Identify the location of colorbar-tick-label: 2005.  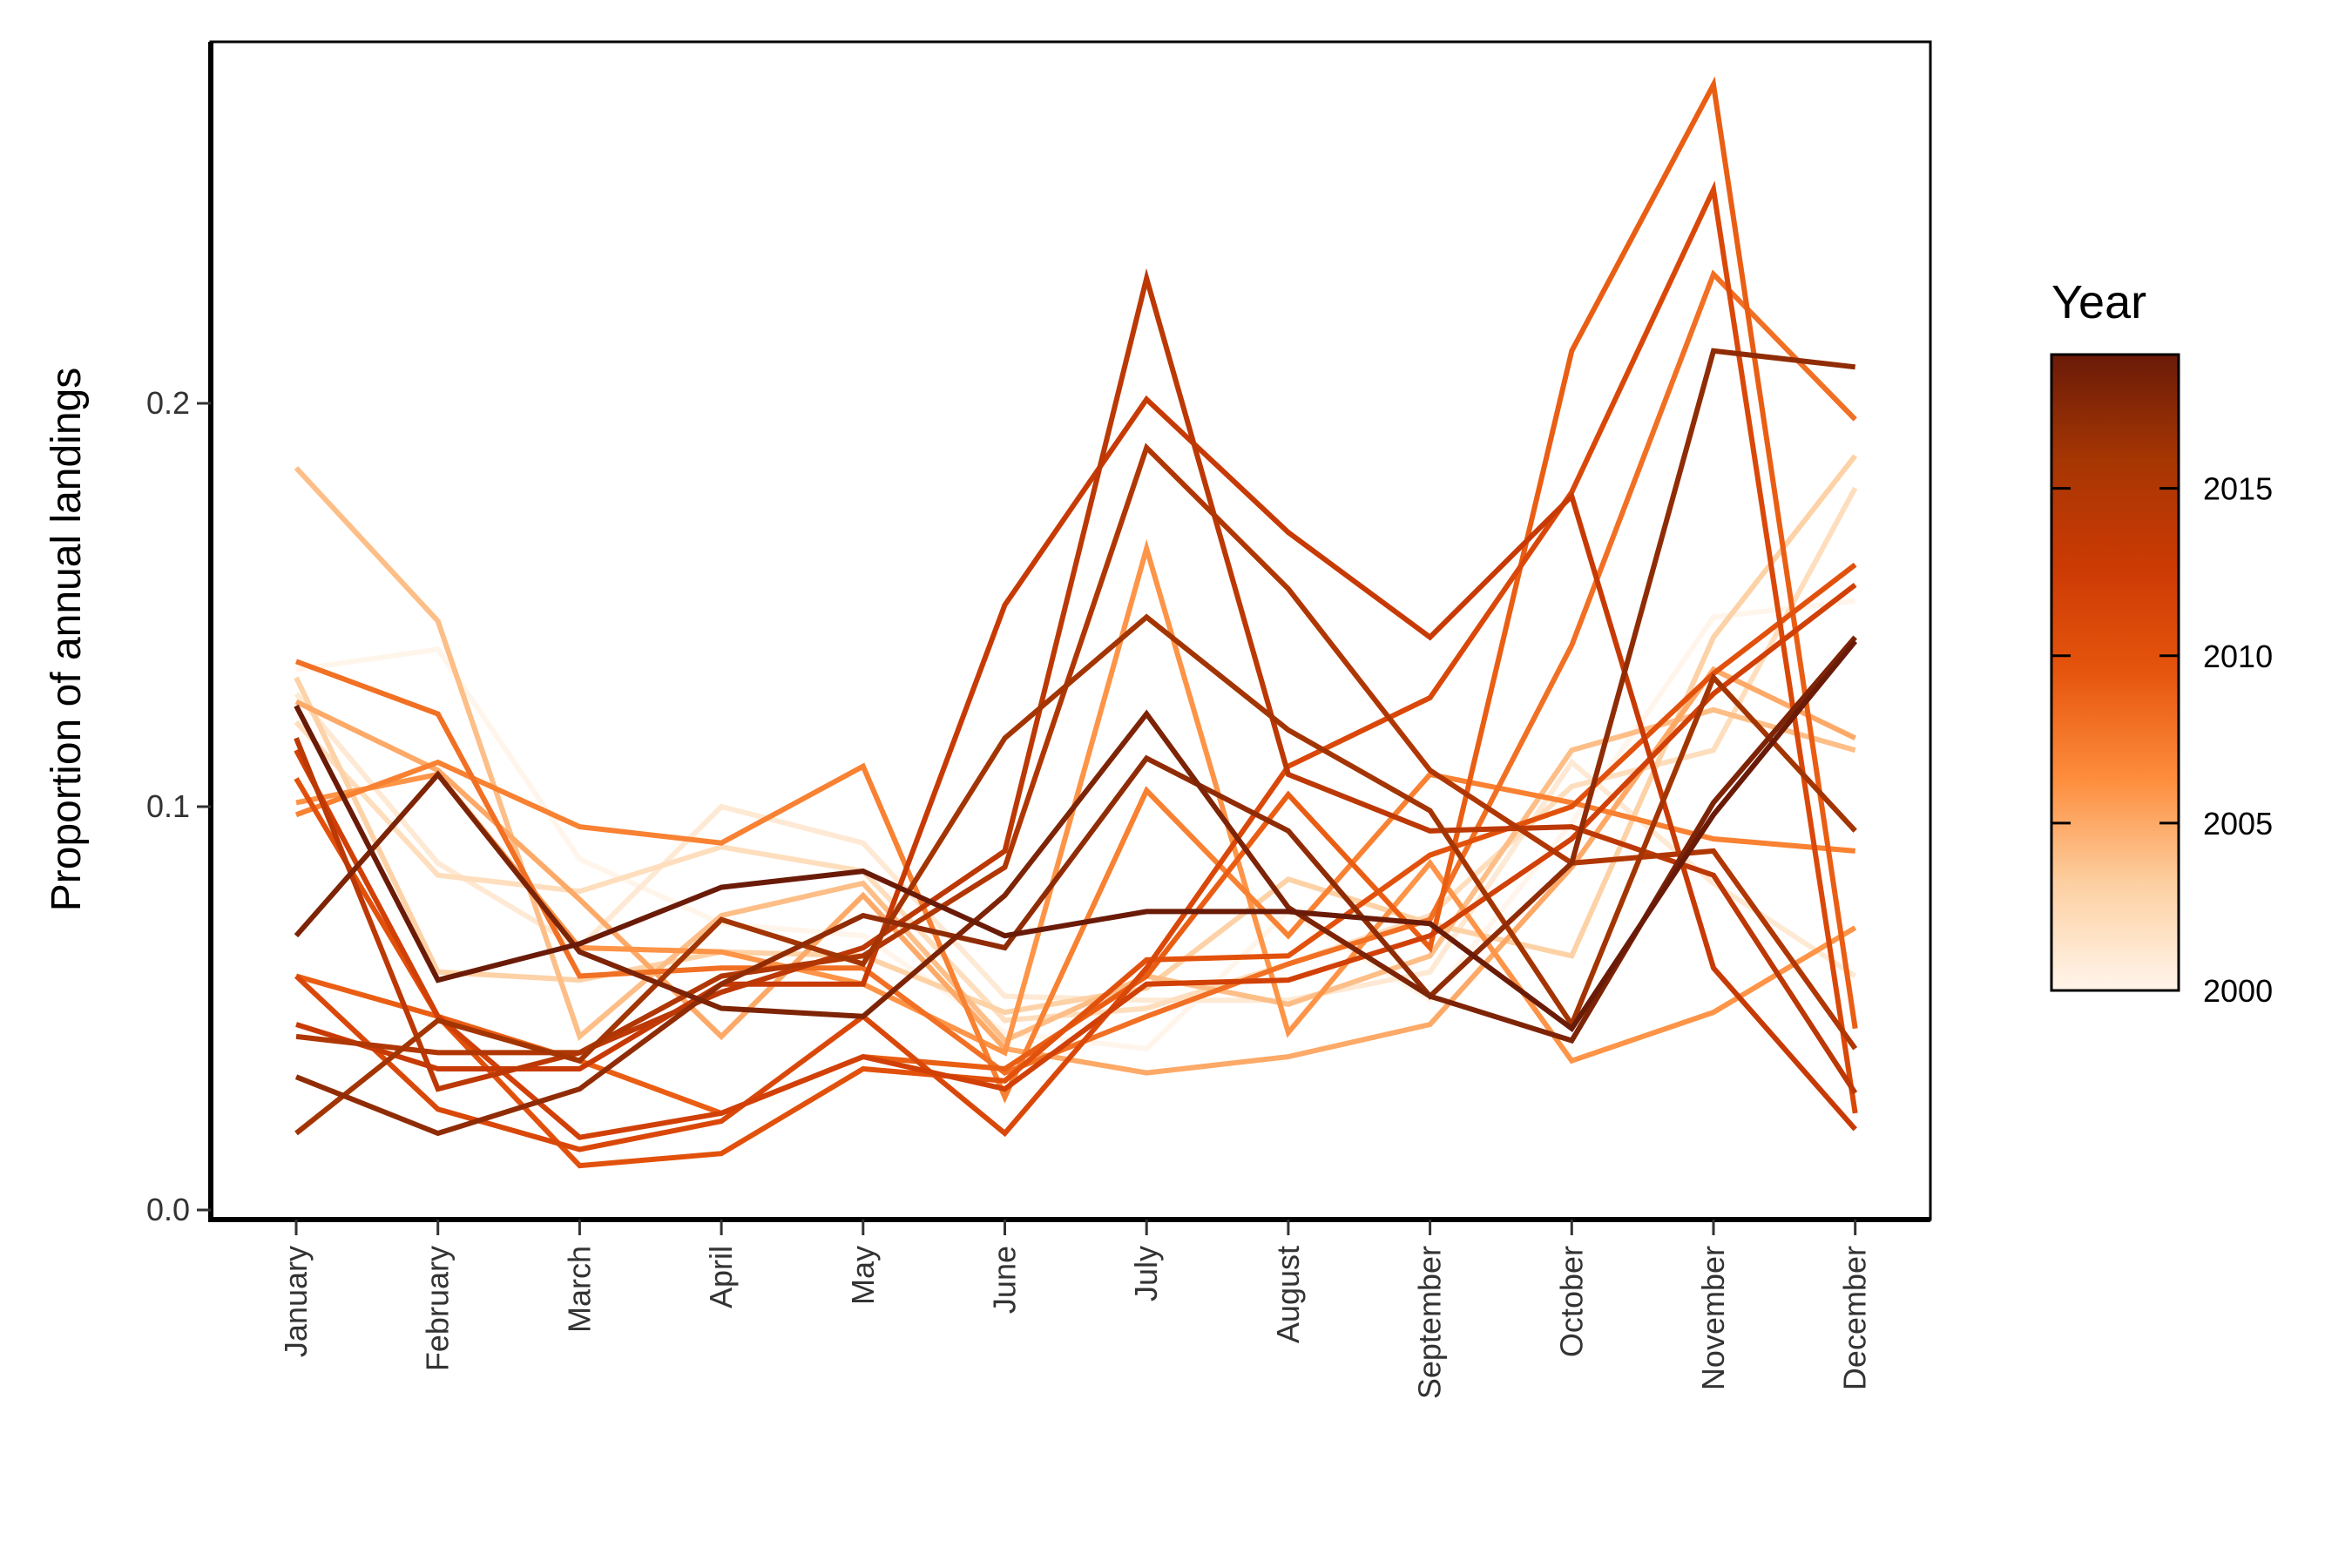
(2238, 823).